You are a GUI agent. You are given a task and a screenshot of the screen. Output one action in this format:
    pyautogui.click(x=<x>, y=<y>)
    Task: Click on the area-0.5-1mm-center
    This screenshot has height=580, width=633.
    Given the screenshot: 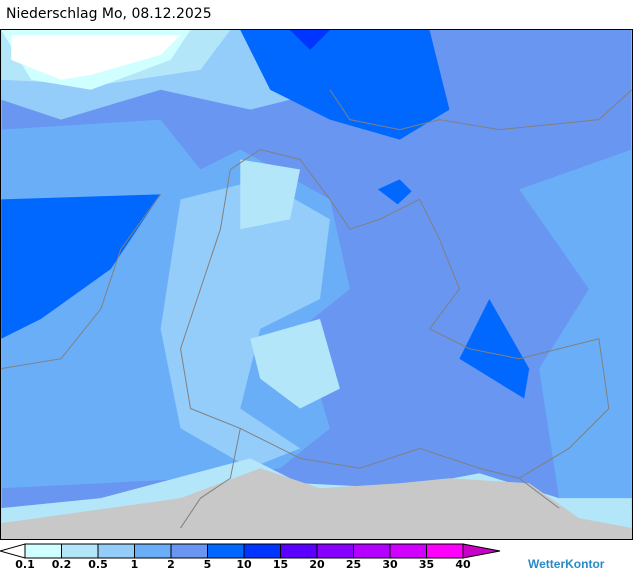 What is the action you would take?
    pyautogui.click(x=245, y=324)
    